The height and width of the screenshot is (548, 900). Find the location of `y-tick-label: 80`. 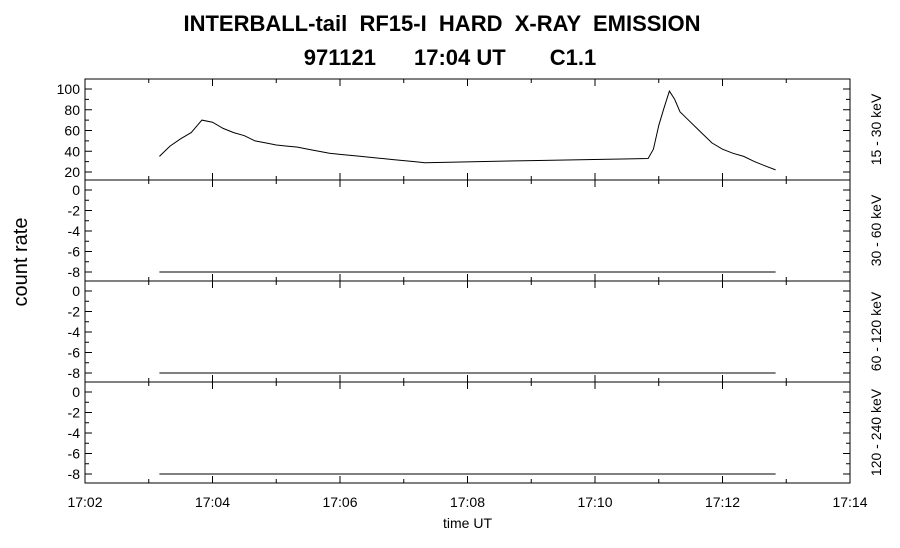

y-tick-label: 80 is located at coordinates (72, 110).